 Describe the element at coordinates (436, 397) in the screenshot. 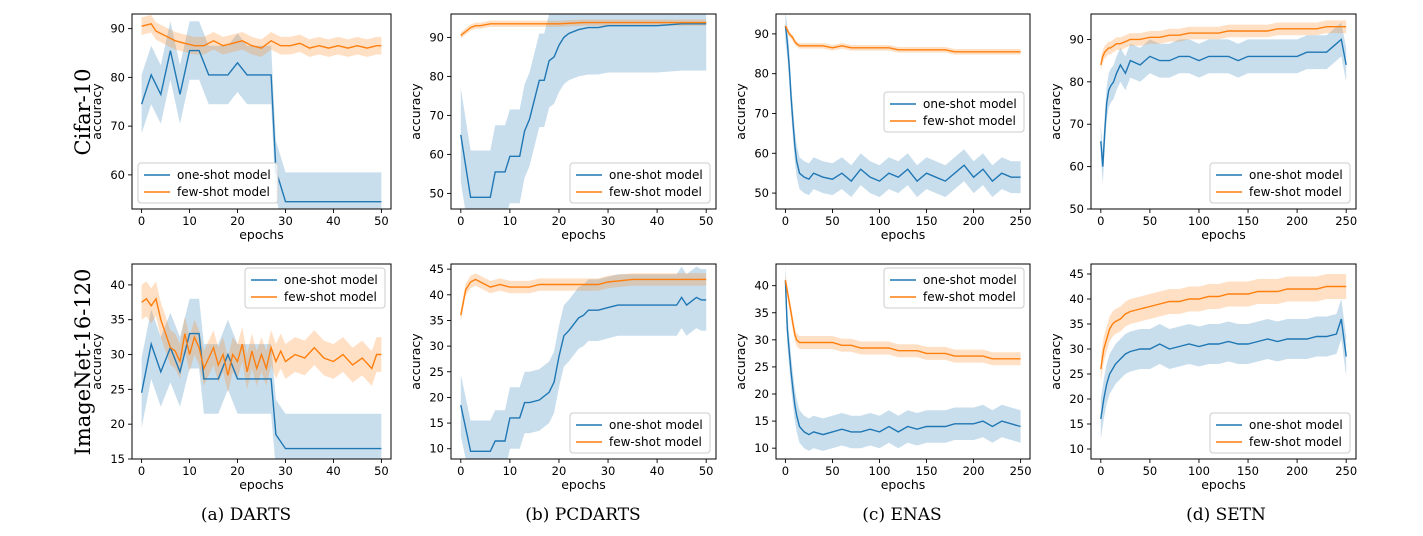

I see `y-tick-label: 20` at that location.